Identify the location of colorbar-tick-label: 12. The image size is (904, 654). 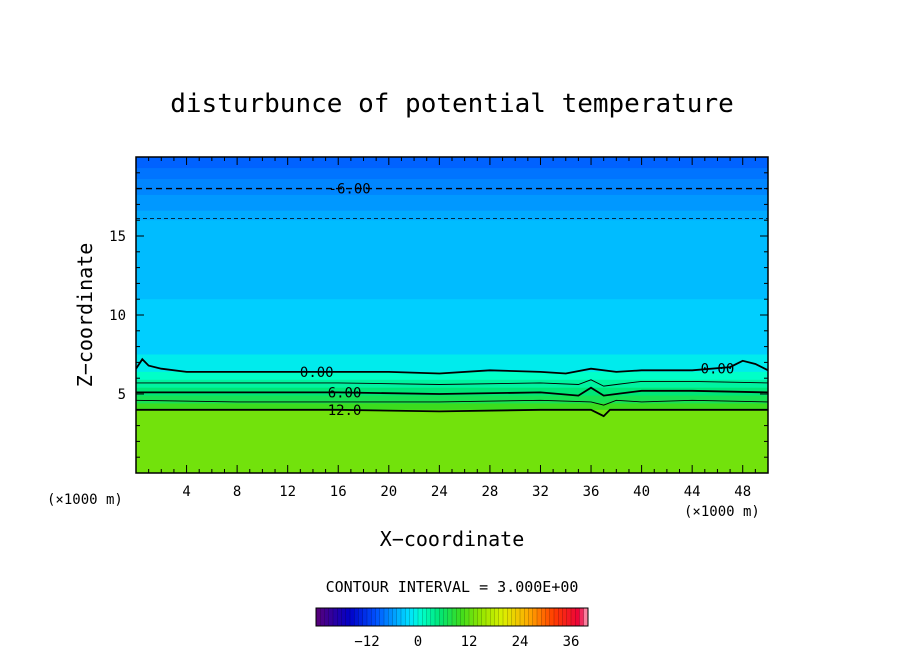
(469, 642).